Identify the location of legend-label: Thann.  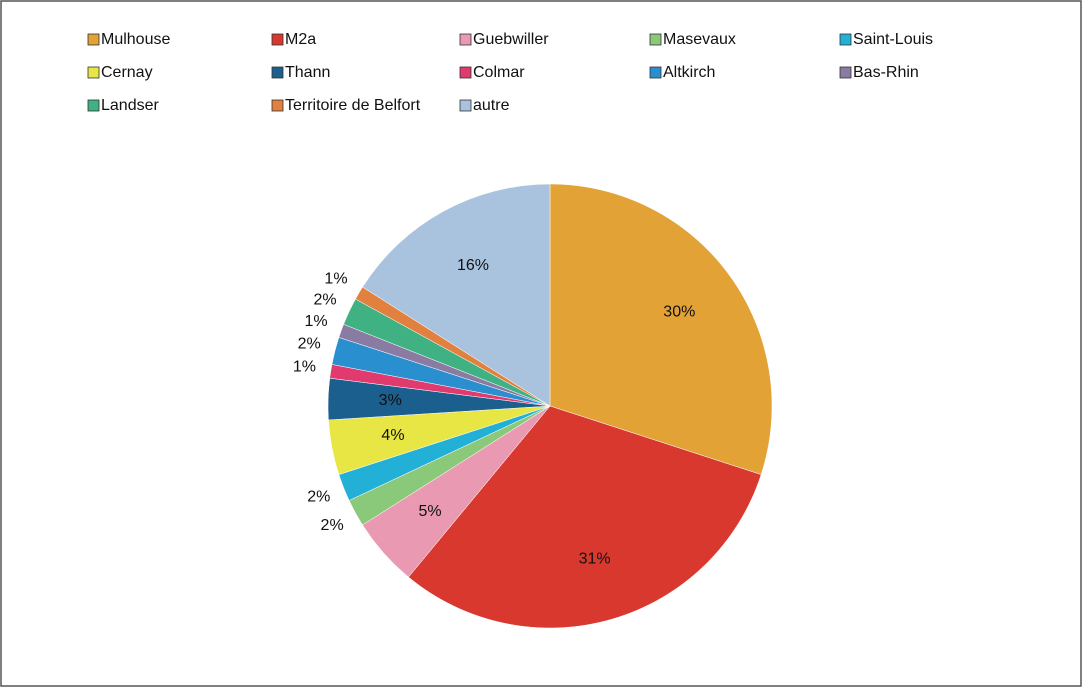
(307, 72).